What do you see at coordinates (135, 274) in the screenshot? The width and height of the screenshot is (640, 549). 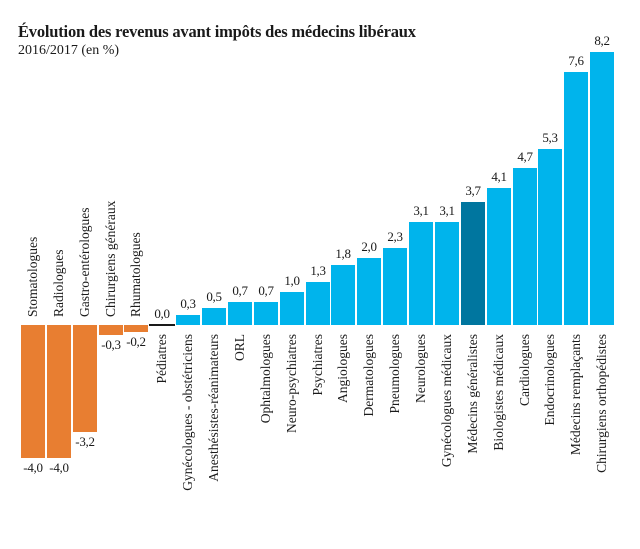 I see `bar-category-label: Rhumatologues` at bounding box center [135, 274].